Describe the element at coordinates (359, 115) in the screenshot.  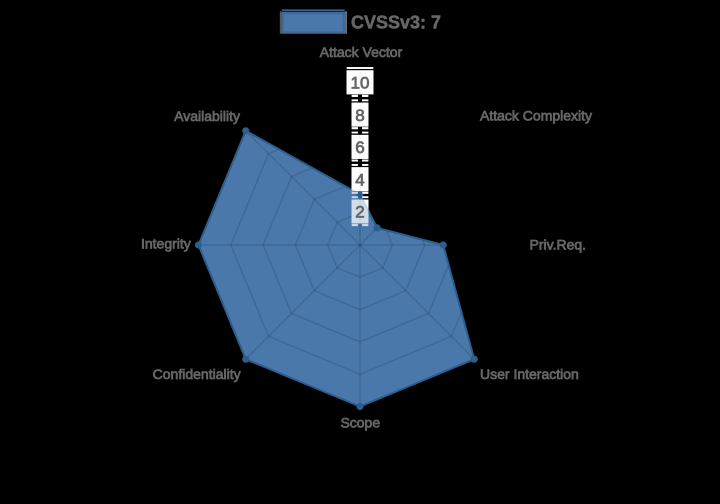
I see `svg-text: 8` at that location.